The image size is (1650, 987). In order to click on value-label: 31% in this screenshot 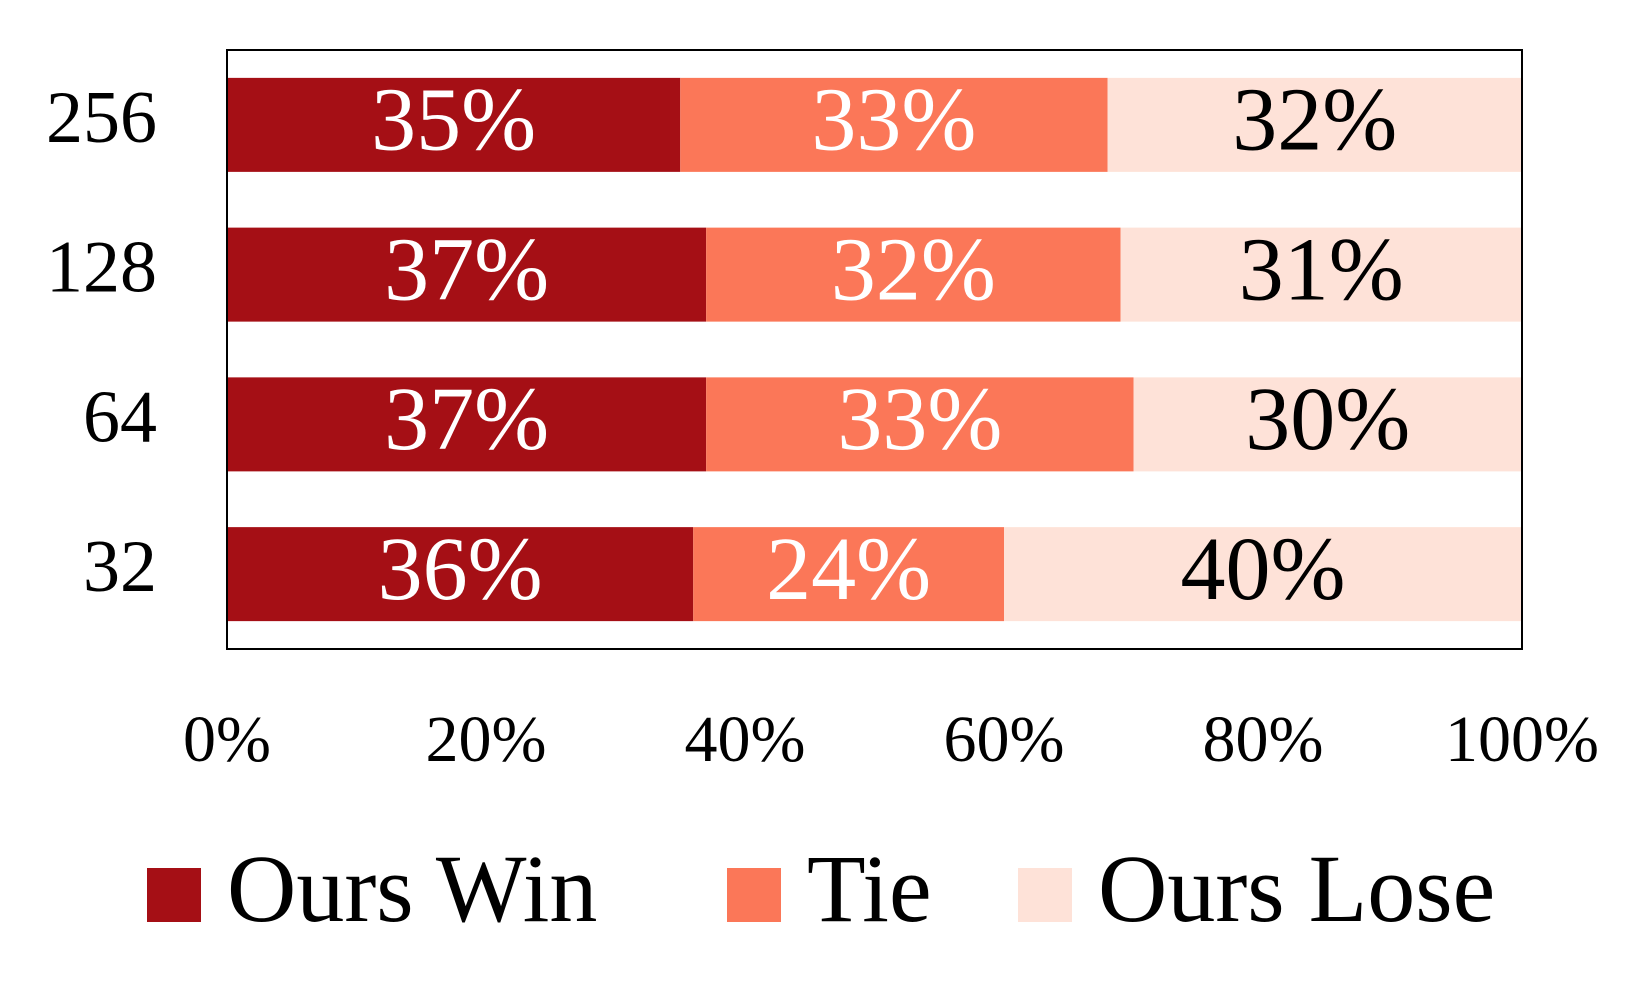, I will do `click(1321, 269)`.